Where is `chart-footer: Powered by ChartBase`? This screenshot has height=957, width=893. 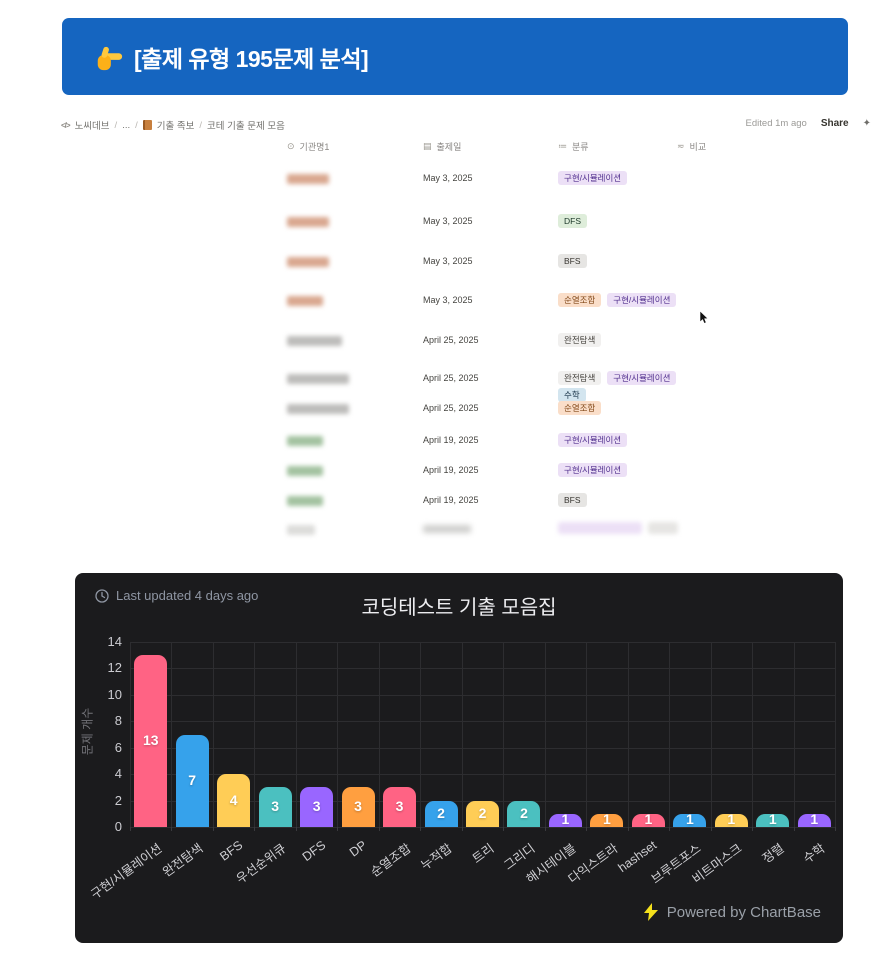
chart-footer: Powered by ChartBase is located at coordinates (732, 912).